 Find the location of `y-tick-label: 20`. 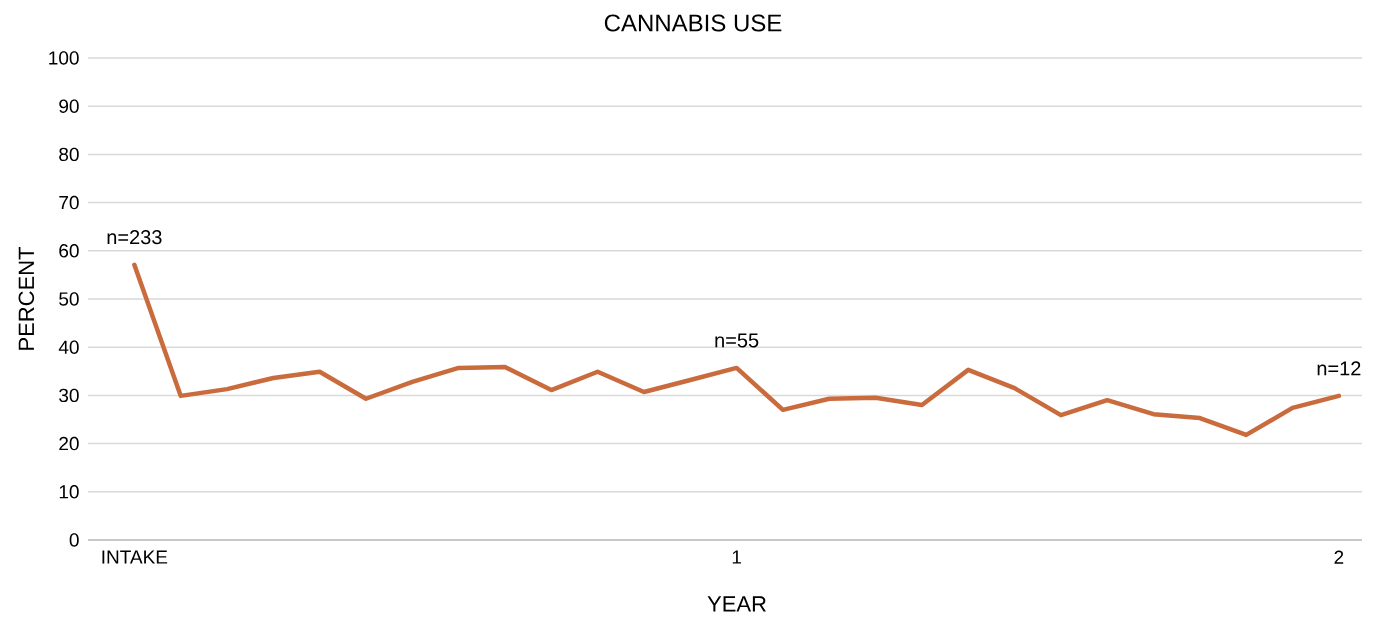

y-tick-label: 20 is located at coordinates (69, 443).